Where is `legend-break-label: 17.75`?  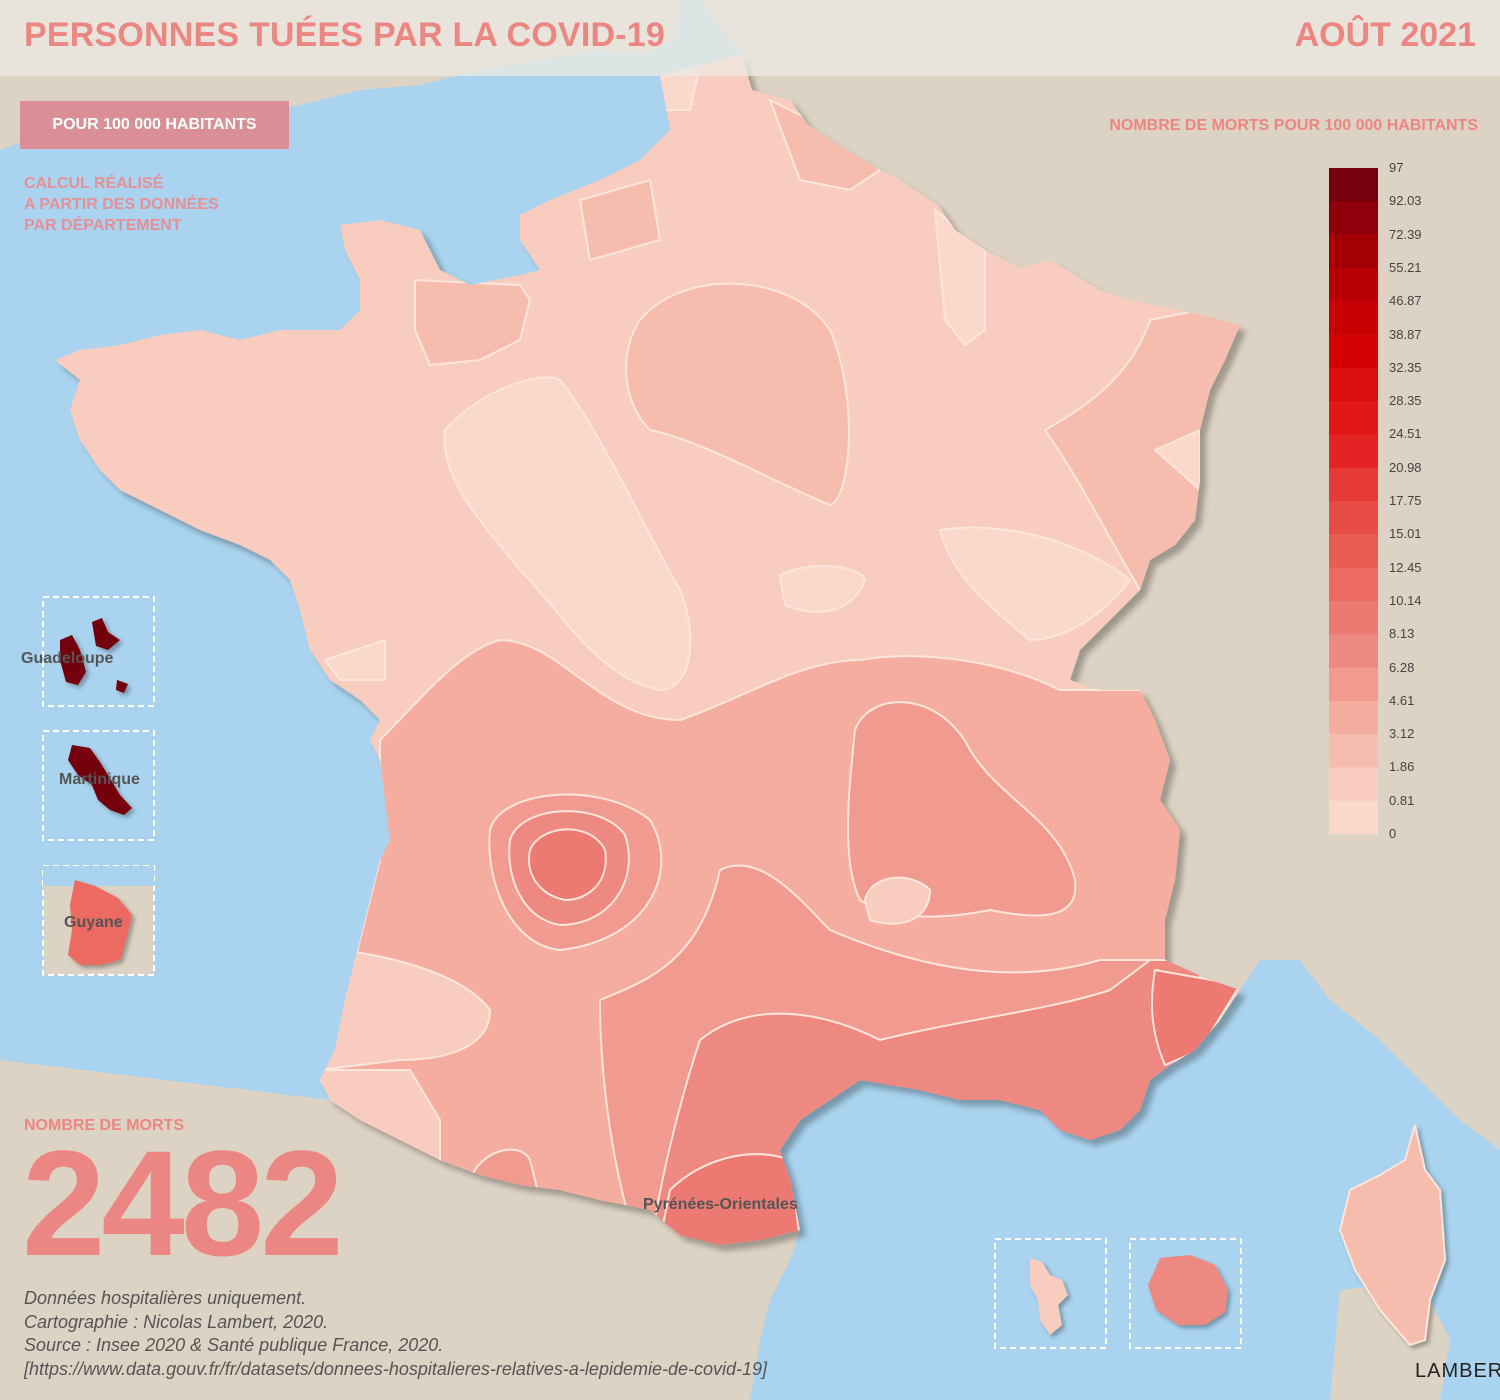 legend-break-label: 17.75 is located at coordinates (1405, 500).